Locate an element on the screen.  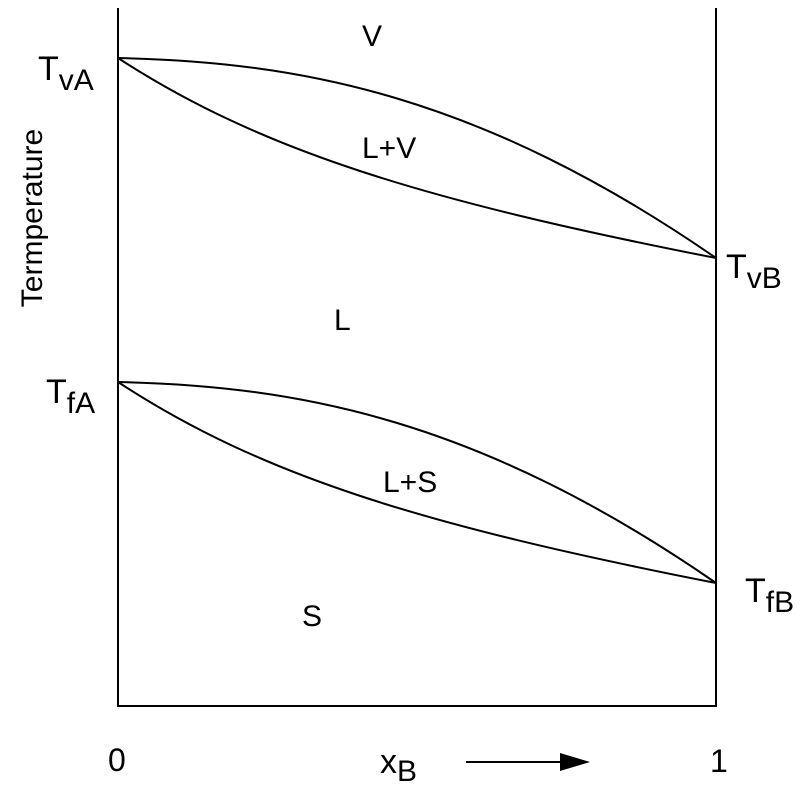
region-liquid-solid-label: L+S is located at coordinates (410, 482).